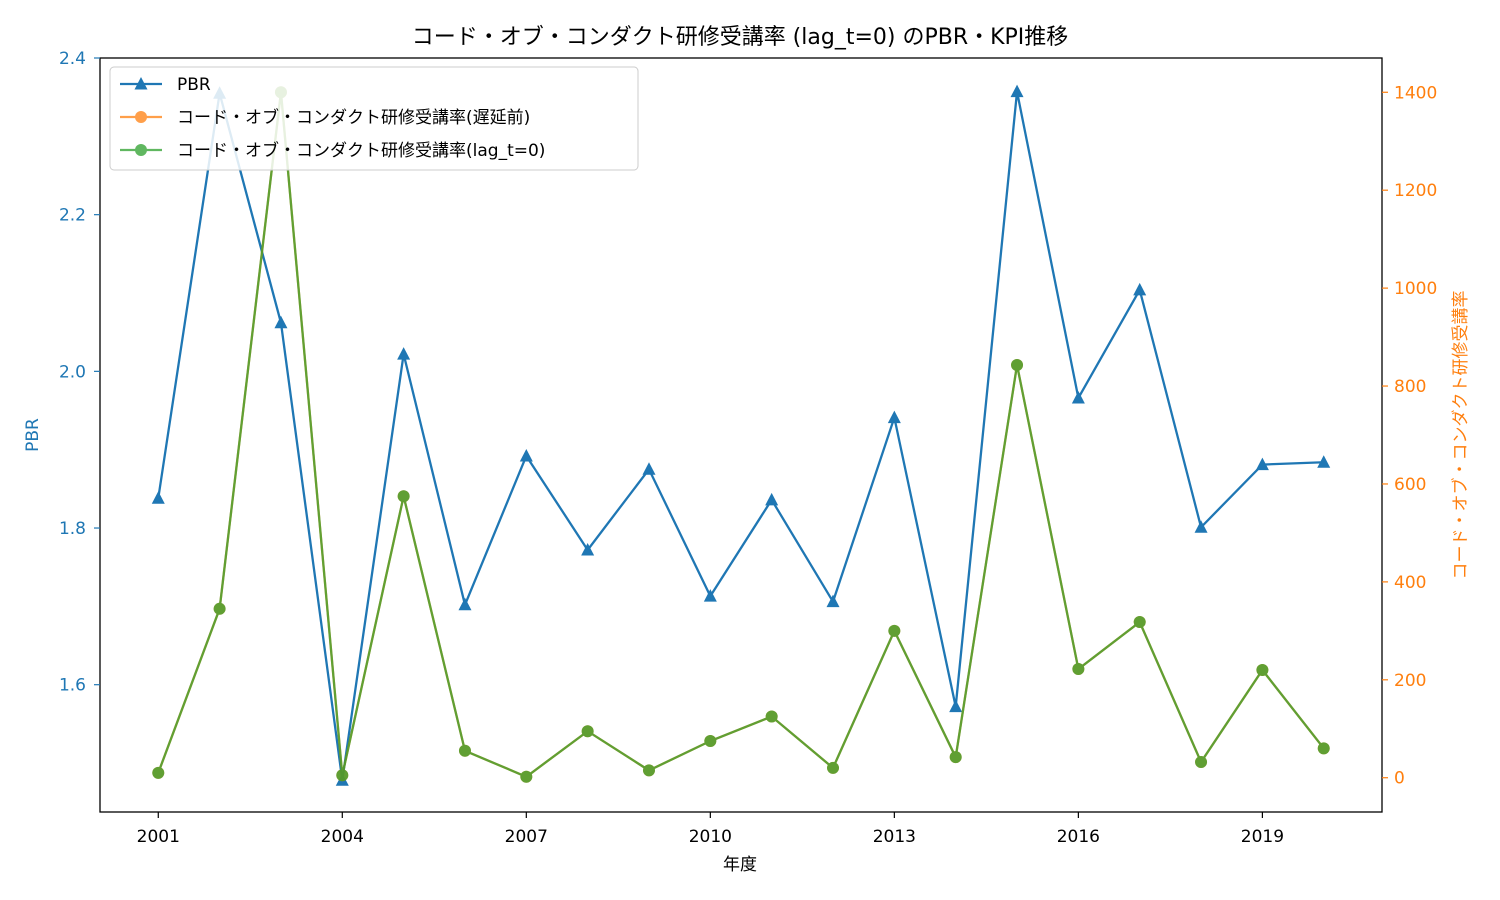 The width and height of the screenshot is (1500, 900). I want to click on y-left-tick-label: 2.2, so click(72, 216).